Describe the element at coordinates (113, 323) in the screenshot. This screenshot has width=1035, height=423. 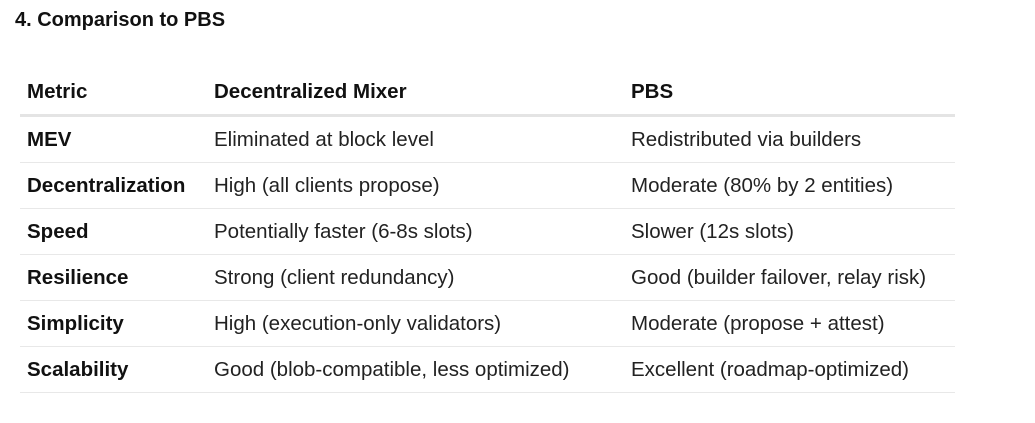
I see `row-metric-cell: Simplicity` at that location.